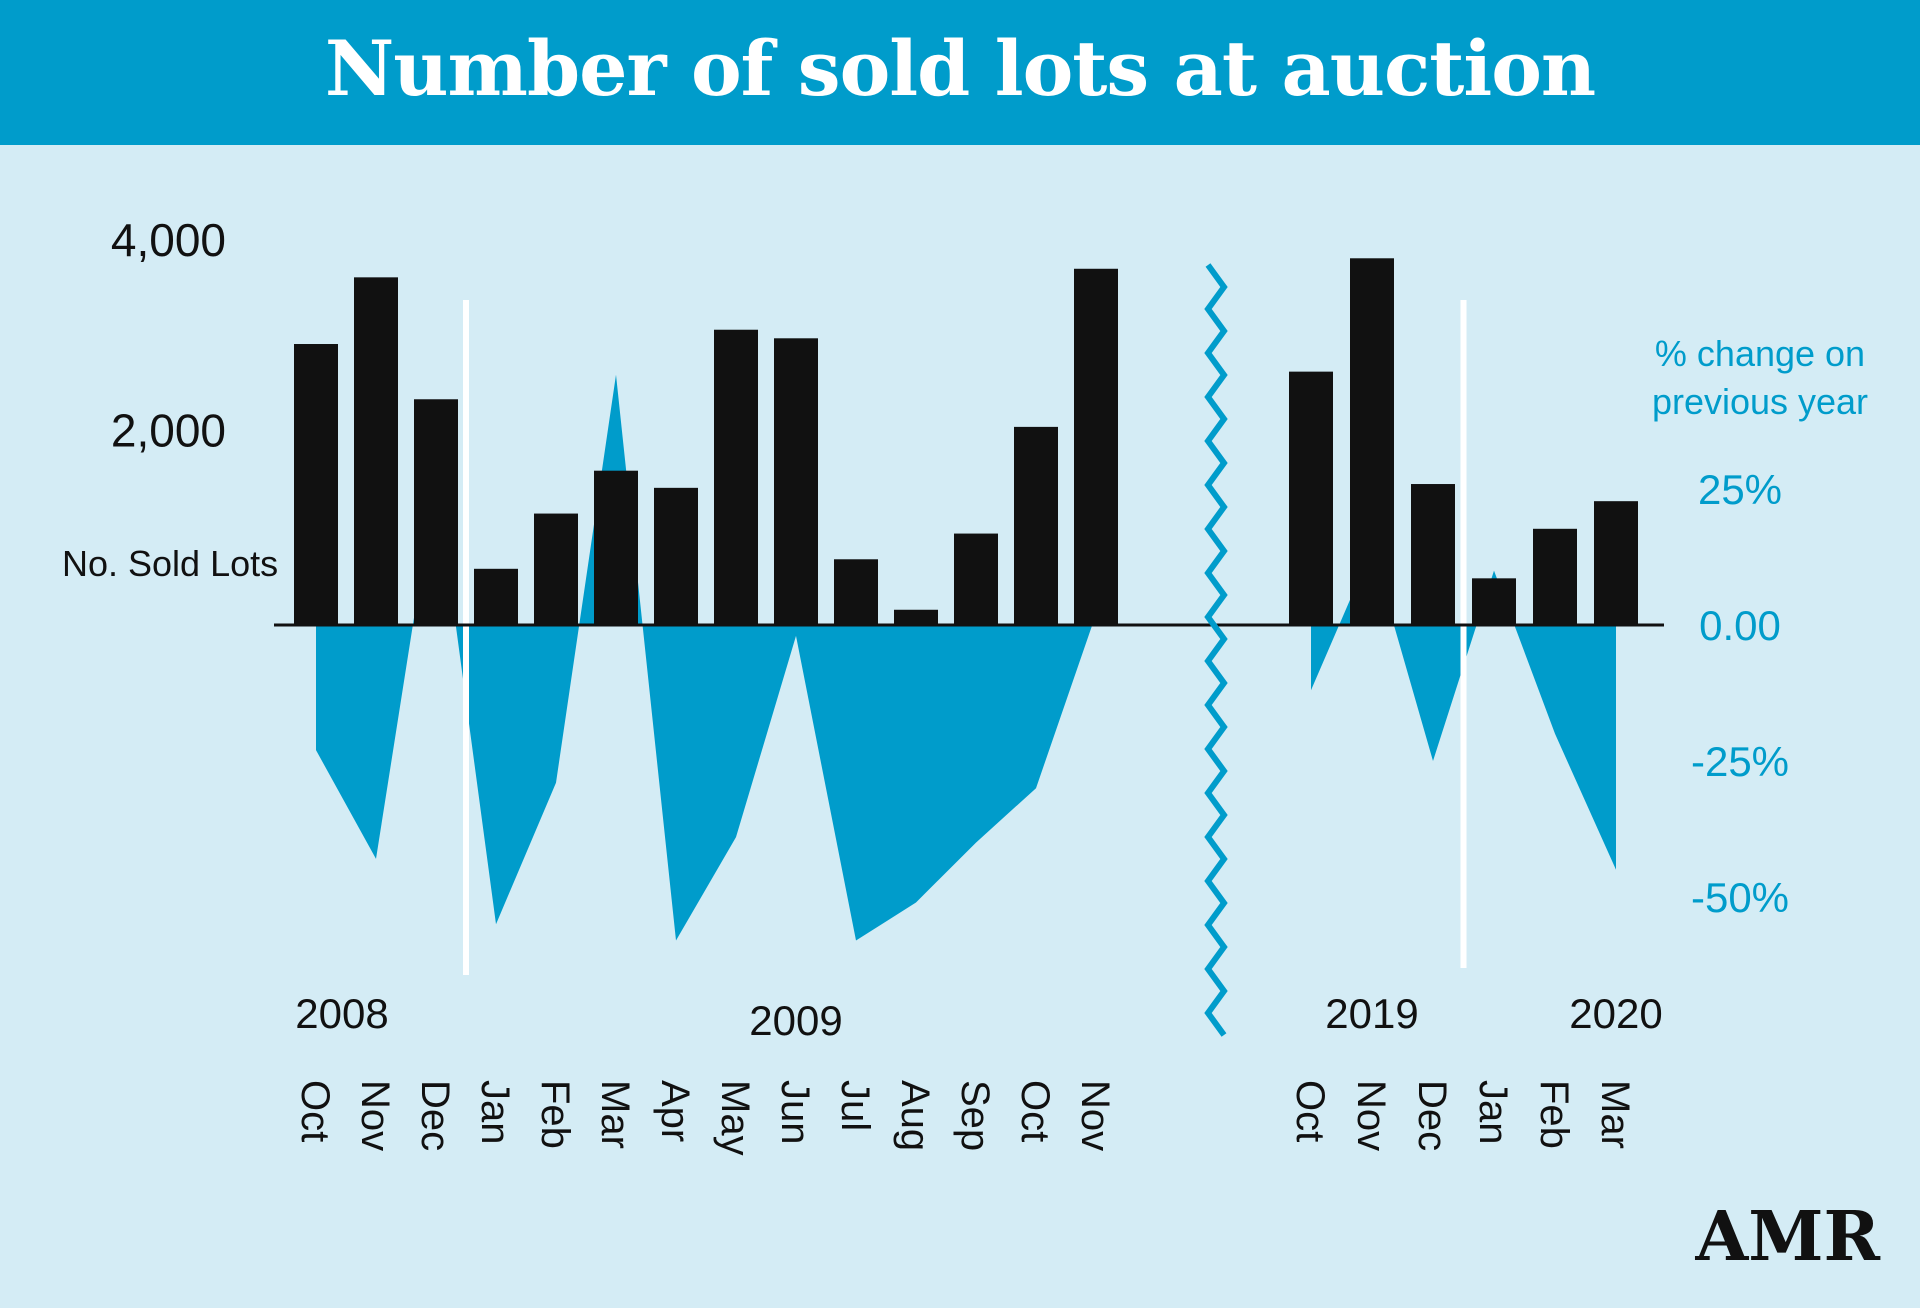 This screenshot has height=1308, width=1920. Describe the element at coordinates (855, 1105) in the screenshot. I see `month-label-jul: Jul` at that location.